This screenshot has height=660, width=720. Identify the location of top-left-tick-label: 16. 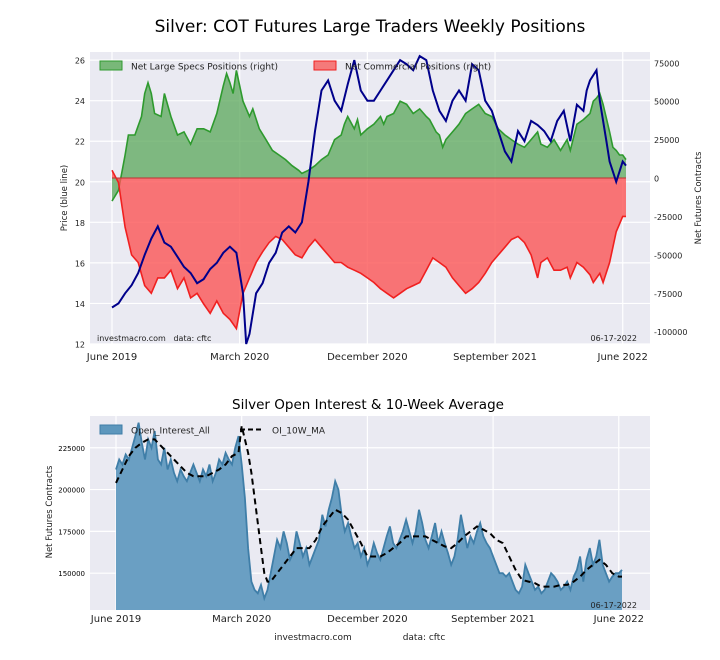
(80, 263).